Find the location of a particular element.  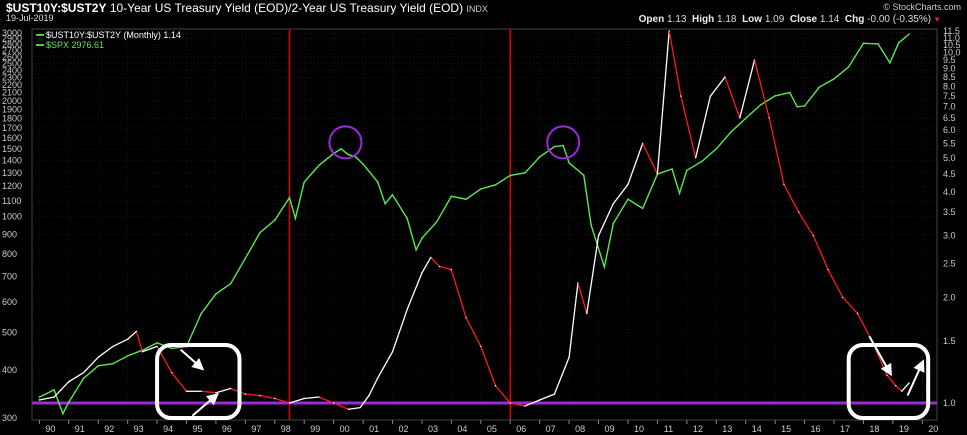

right-tick-label: 5.5 is located at coordinates (949, 143).